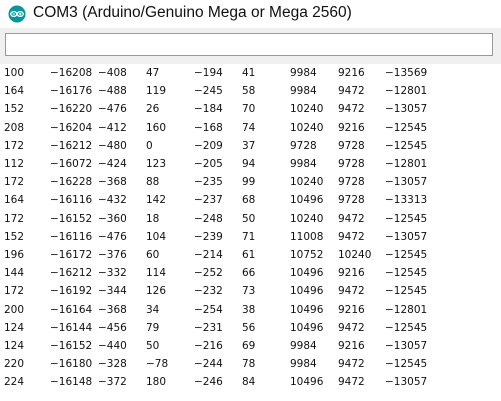 The height and width of the screenshot is (401, 501). Describe the element at coordinates (112, 200) in the screenshot. I see `serial-value: −432` at that location.